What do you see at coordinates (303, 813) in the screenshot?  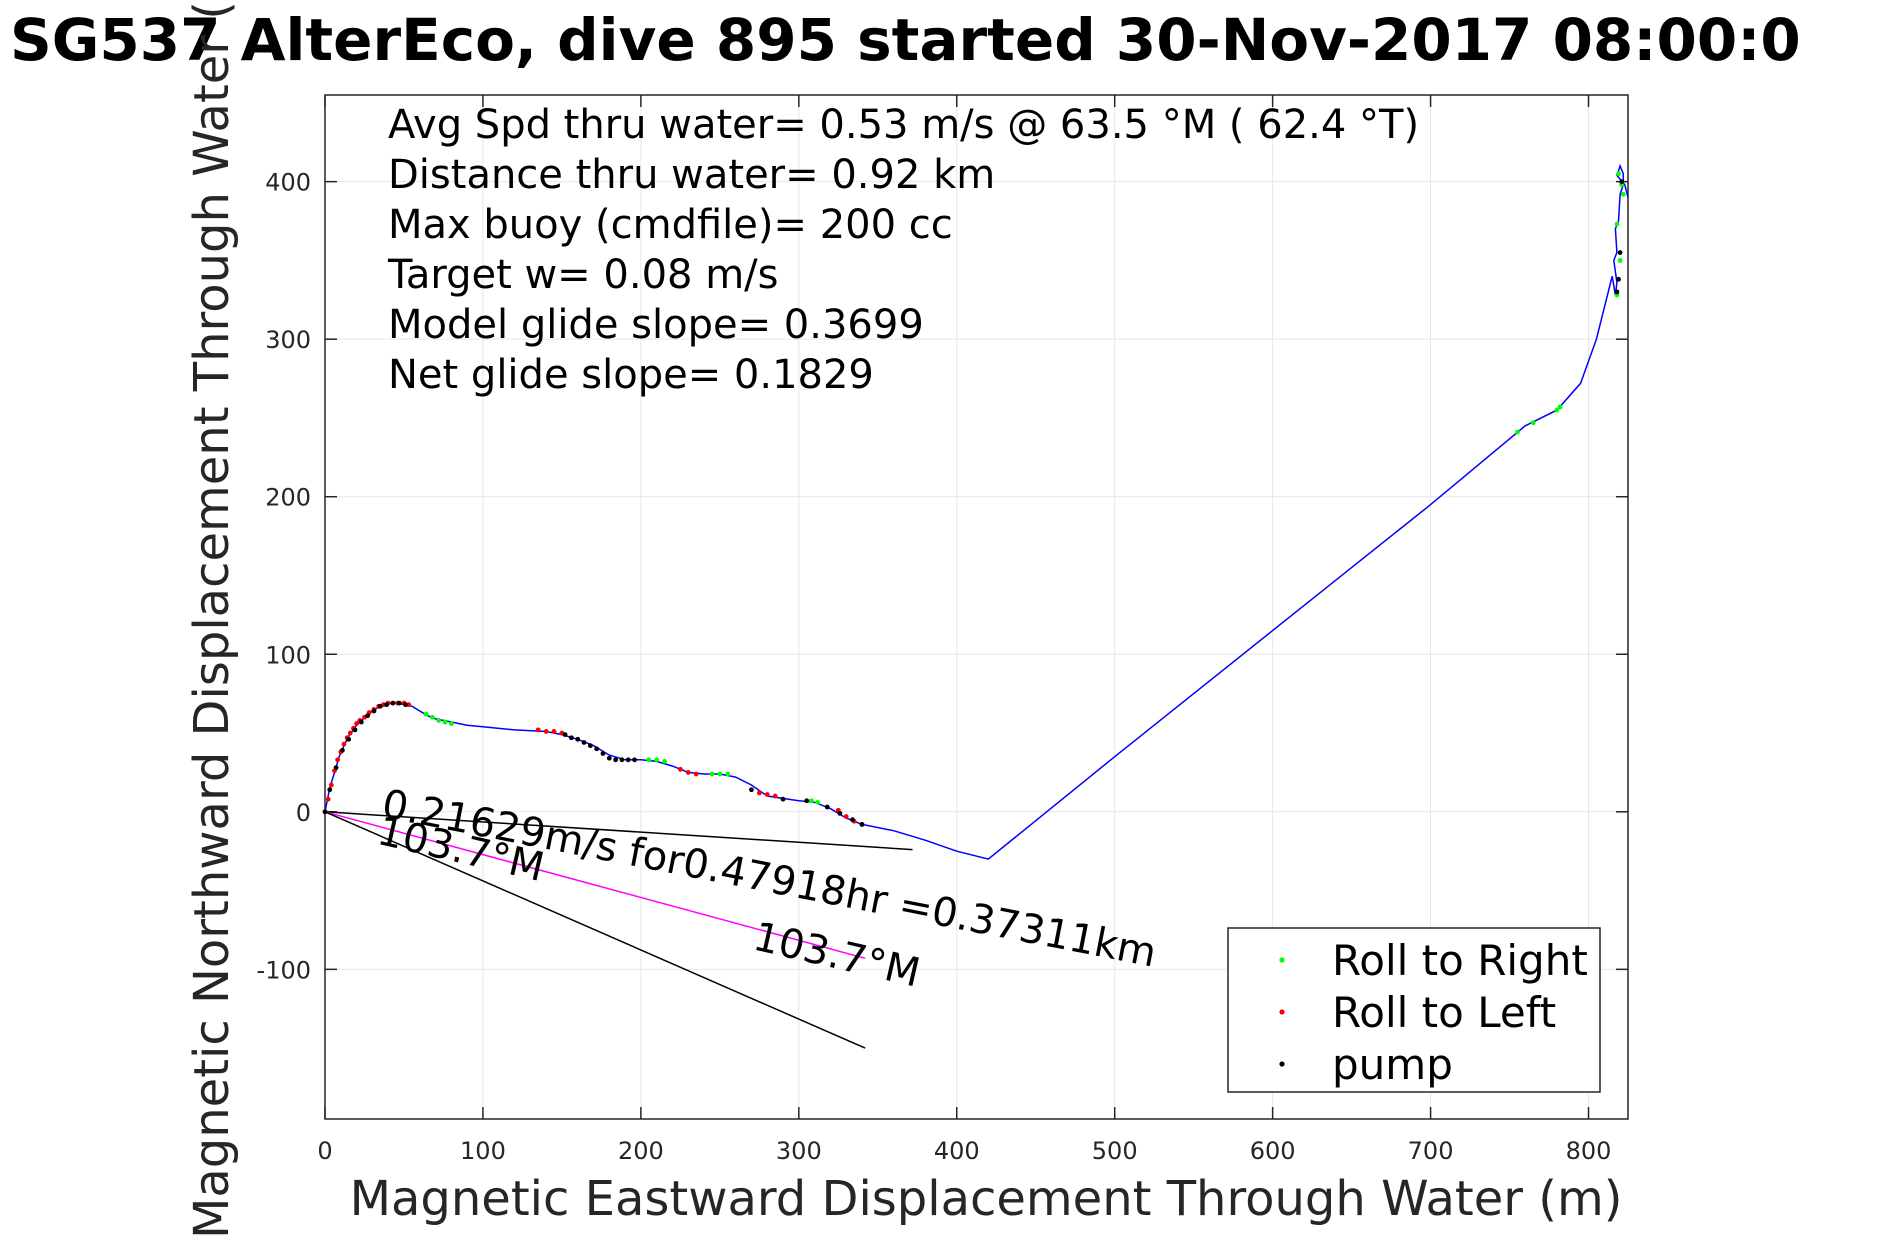 I see `y-tick-label: 0` at bounding box center [303, 813].